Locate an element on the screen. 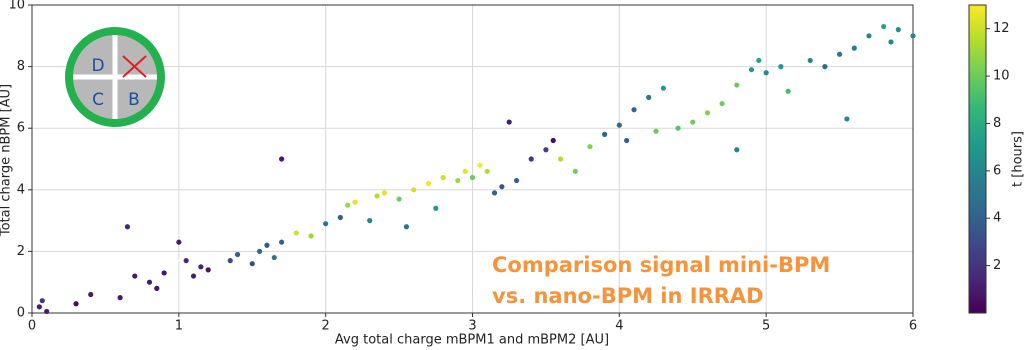 The image size is (1025, 350). y-axis-label: Total charge nBPM [AU] is located at coordinates (7, 160).